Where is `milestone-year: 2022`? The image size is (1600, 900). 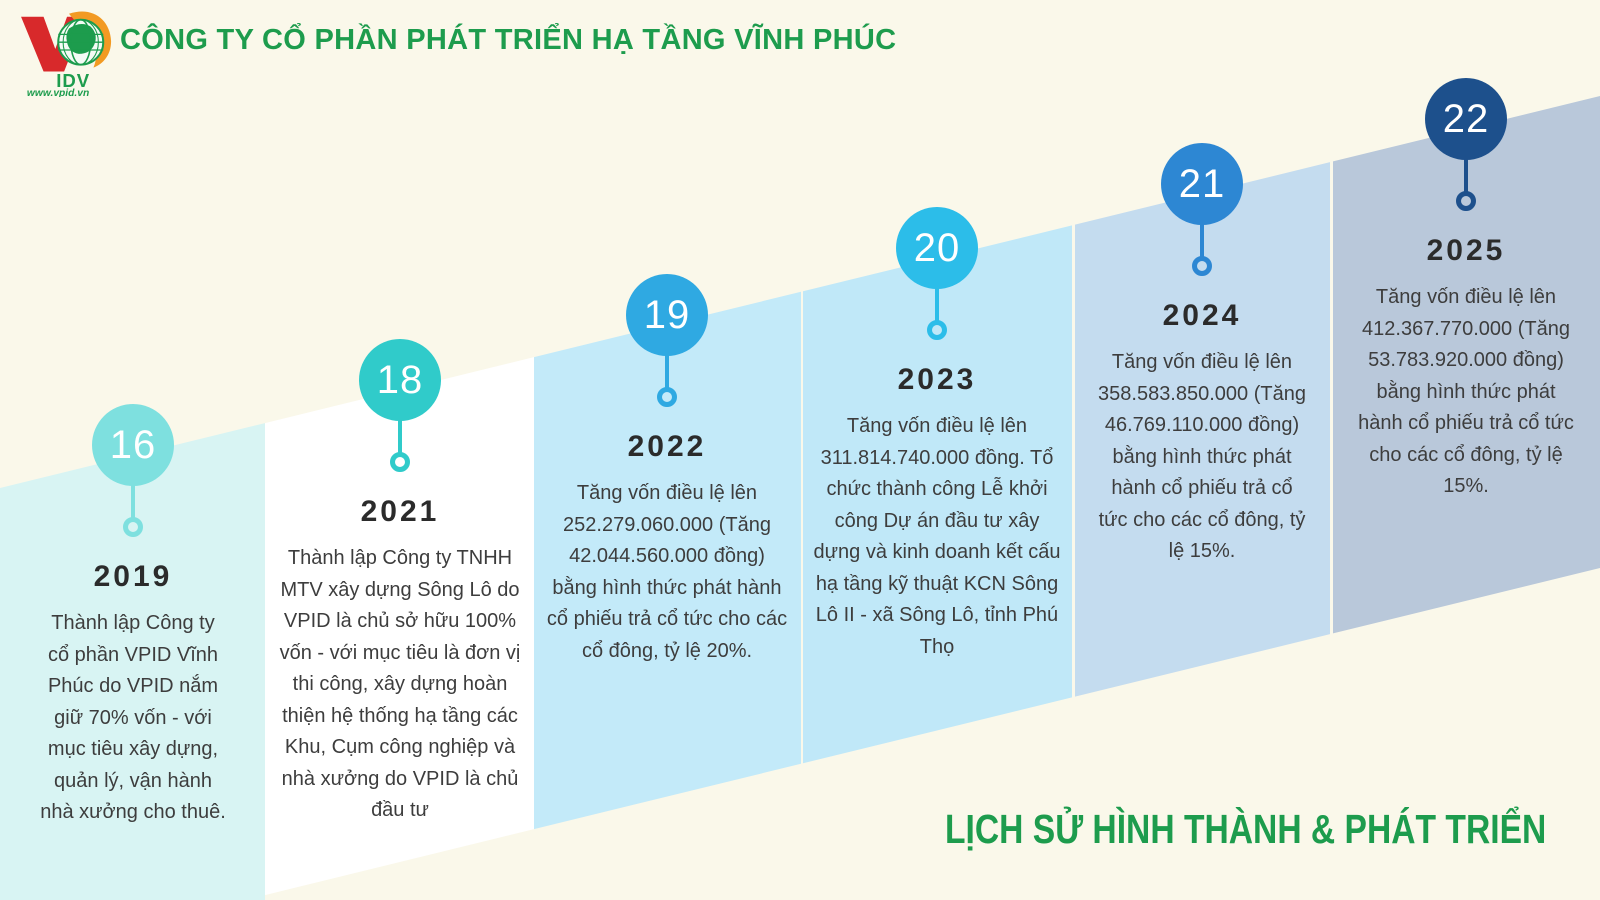 milestone-year: 2022 is located at coordinates (667, 446).